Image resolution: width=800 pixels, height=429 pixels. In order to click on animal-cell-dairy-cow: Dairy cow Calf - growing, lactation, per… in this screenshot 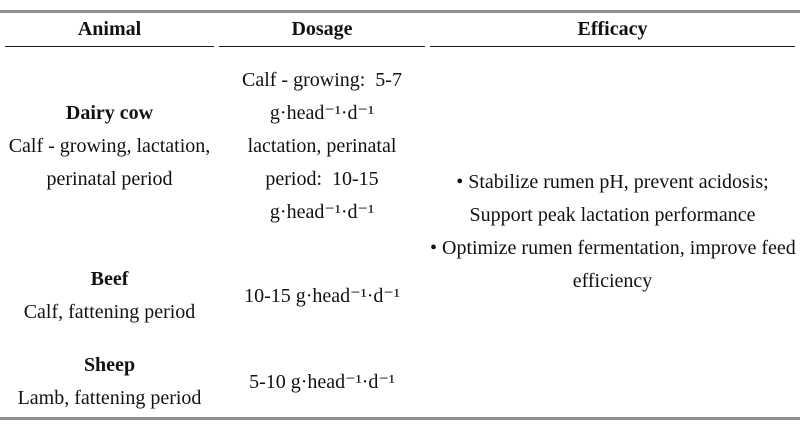, I will do `click(109, 146)`.